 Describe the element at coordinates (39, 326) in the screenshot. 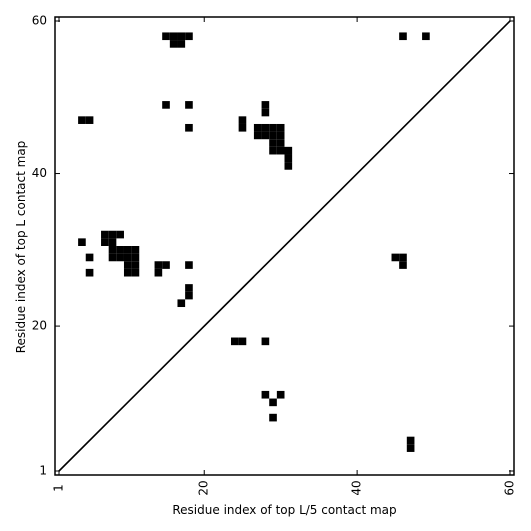

I see `y-tick-label: 20` at that location.